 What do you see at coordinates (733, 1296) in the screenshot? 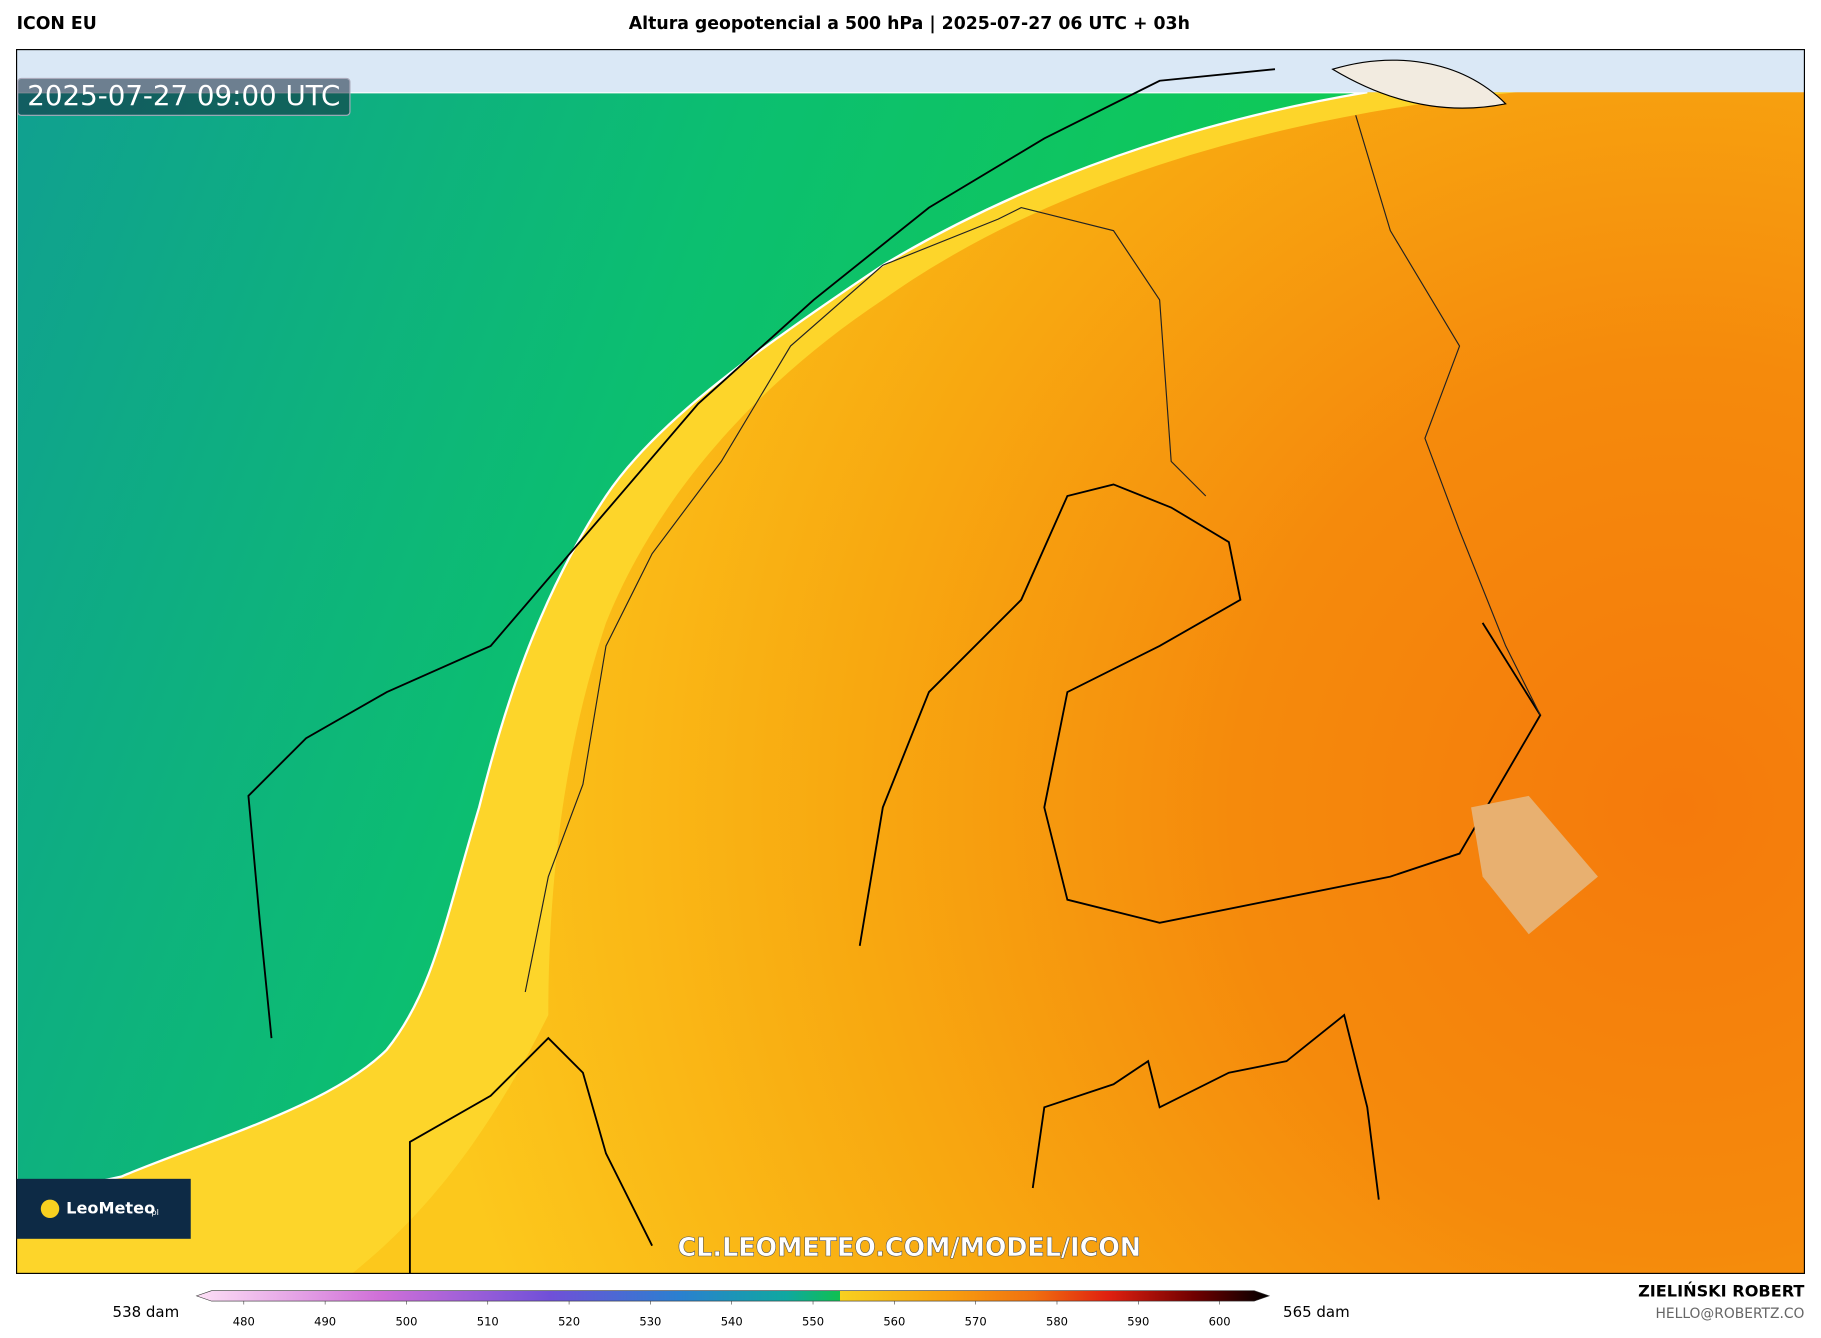
I see `colorbar` at bounding box center [733, 1296].